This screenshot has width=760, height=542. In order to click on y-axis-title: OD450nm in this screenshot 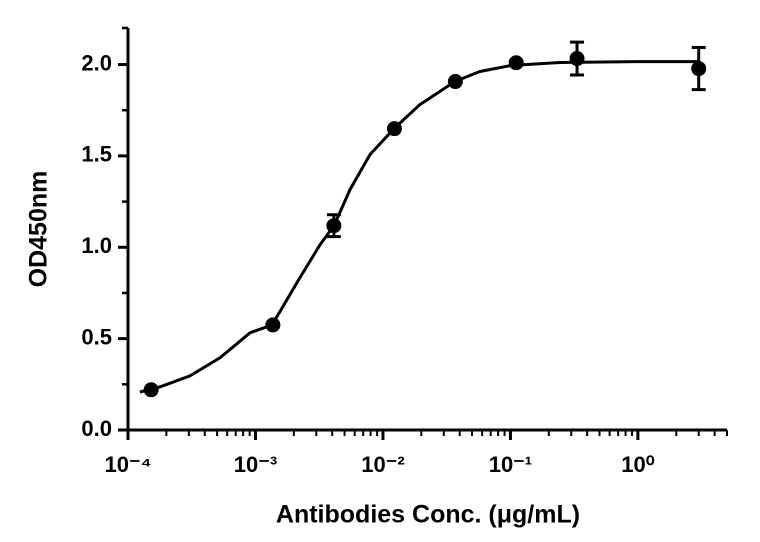, I will do `click(39, 229)`.